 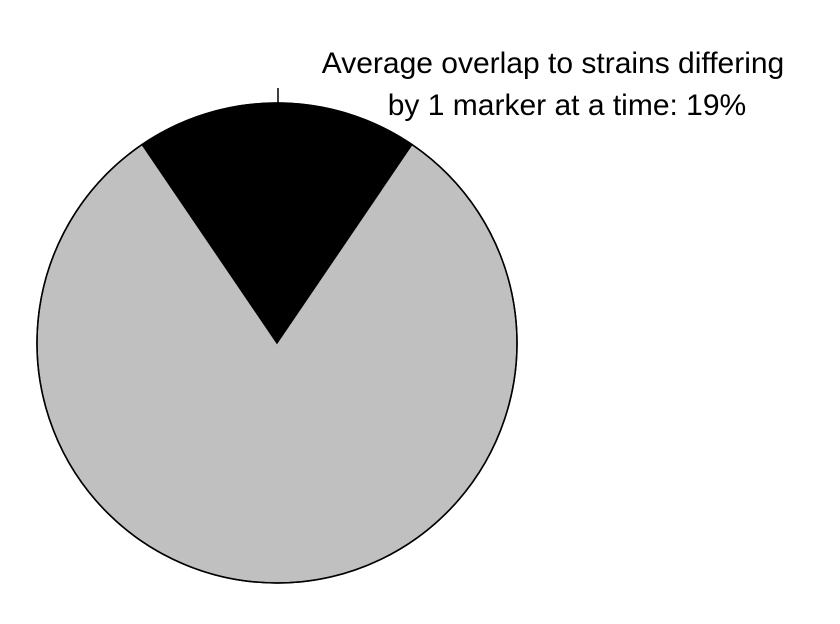 I want to click on annotation-line-1: Average overlap to strains differing, so click(x=553, y=63).